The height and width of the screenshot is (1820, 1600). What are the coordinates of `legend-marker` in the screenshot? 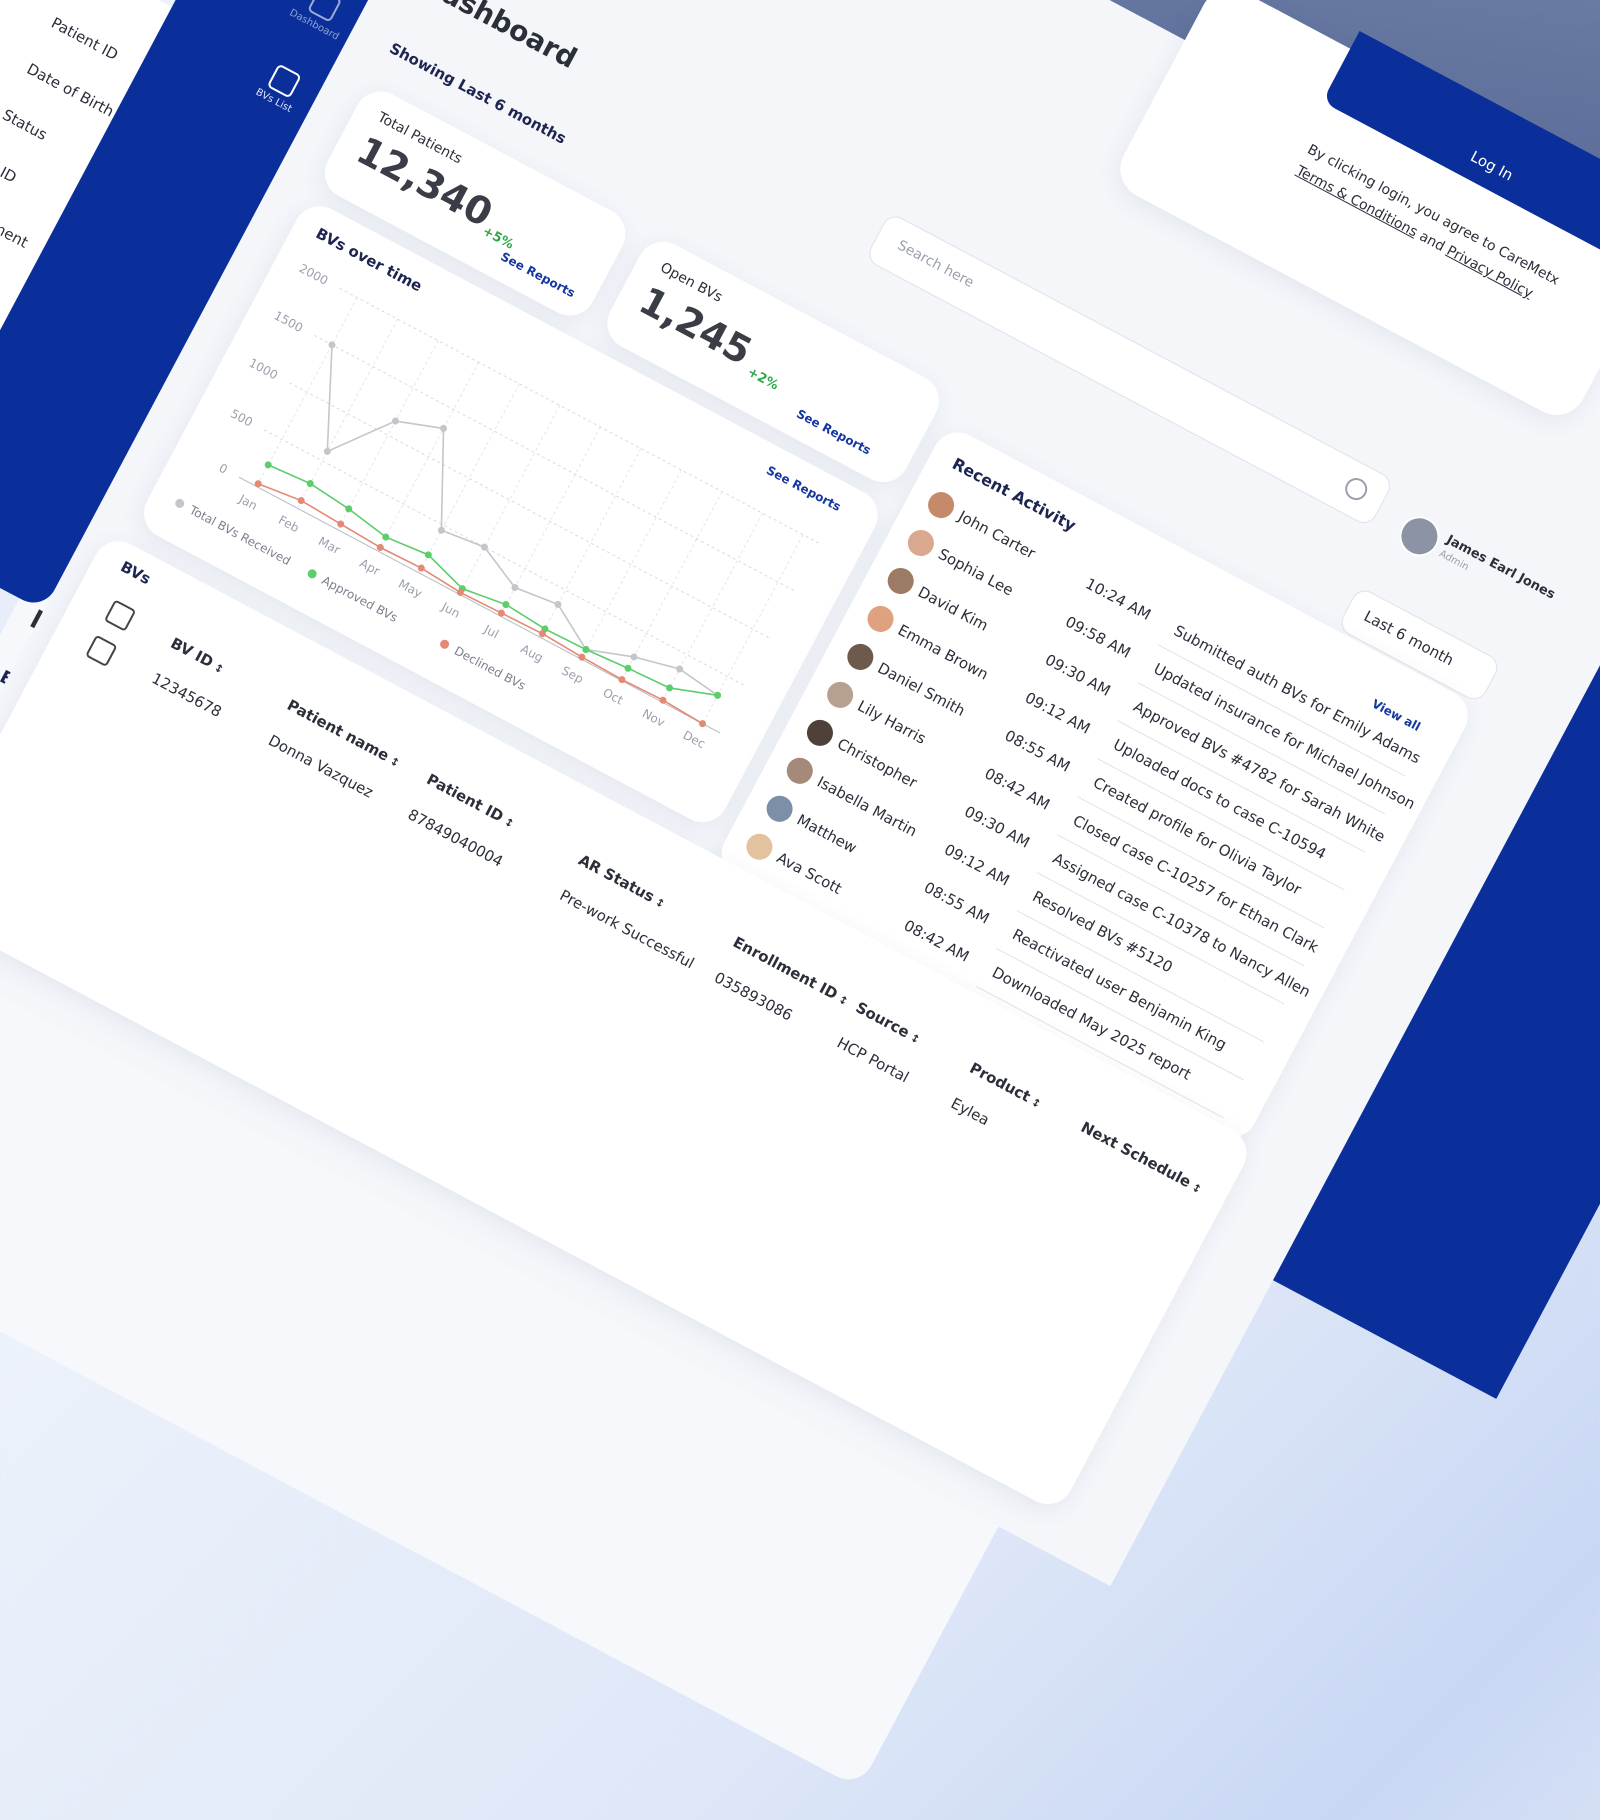 It's located at (180, 503).